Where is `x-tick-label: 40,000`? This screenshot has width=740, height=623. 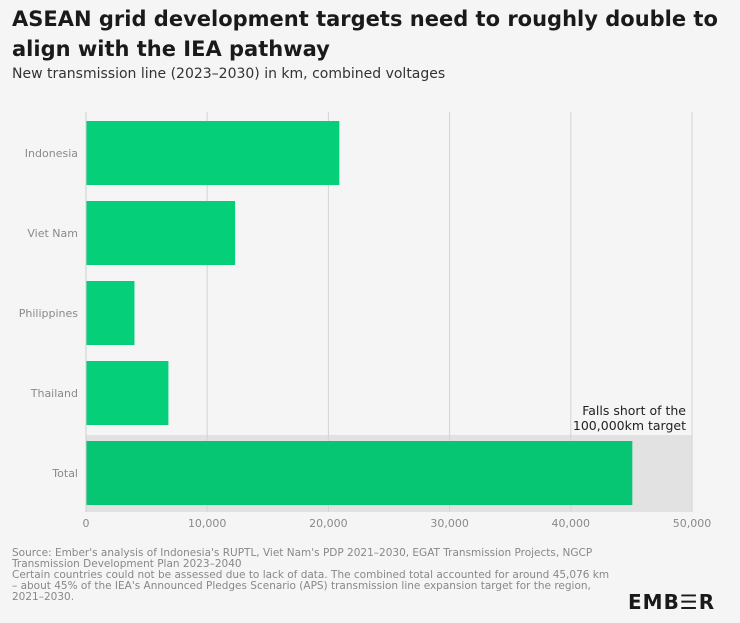 x-tick-label: 40,000 is located at coordinates (571, 523).